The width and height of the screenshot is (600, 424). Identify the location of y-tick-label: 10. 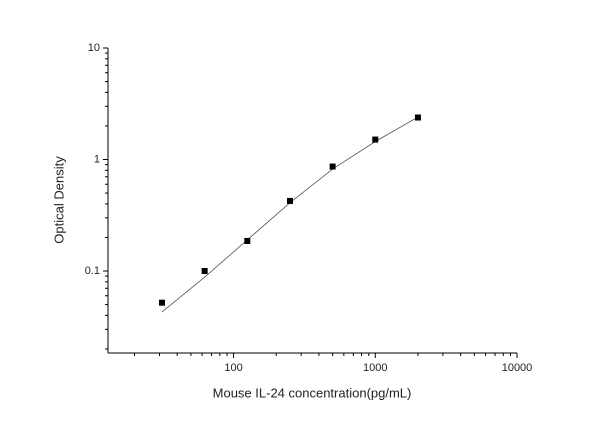
(94, 48).